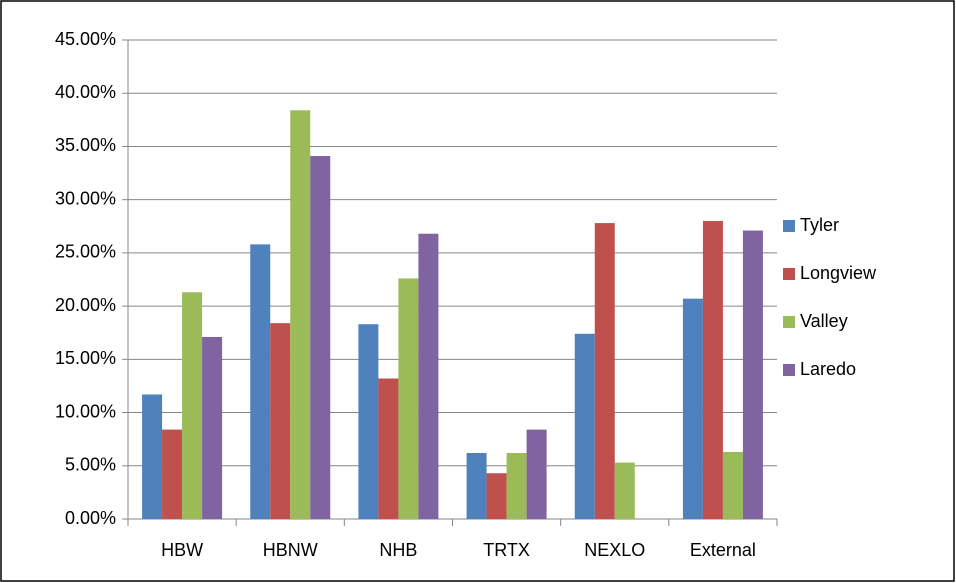  What do you see at coordinates (85, 252) in the screenshot?
I see `y-tick-label: 25.00%` at bounding box center [85, 252].